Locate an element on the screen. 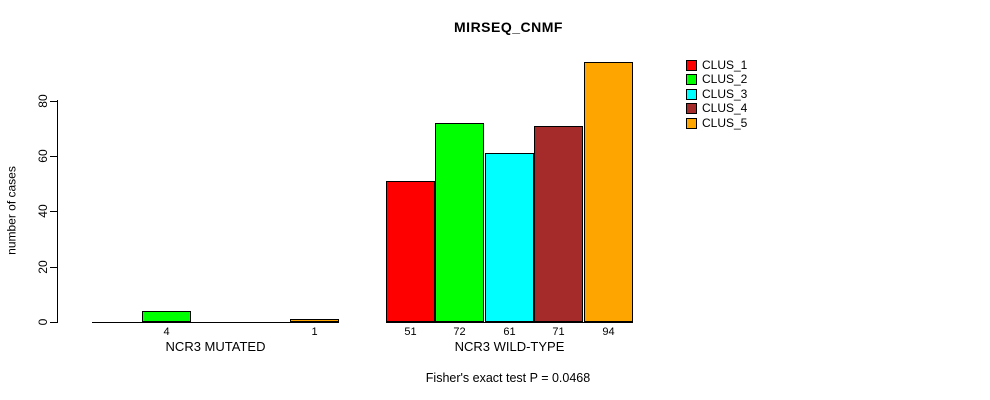  x-category-label: NCR3 MUTATED is located at coordinates (215, 346).